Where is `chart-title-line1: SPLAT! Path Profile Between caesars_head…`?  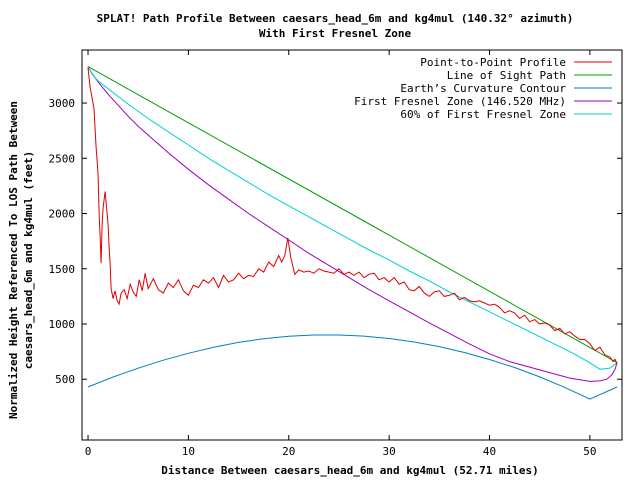 chart-title-line1: SPLAT! Path Profile Between caesars_head… is located at coordinates (335, 18).